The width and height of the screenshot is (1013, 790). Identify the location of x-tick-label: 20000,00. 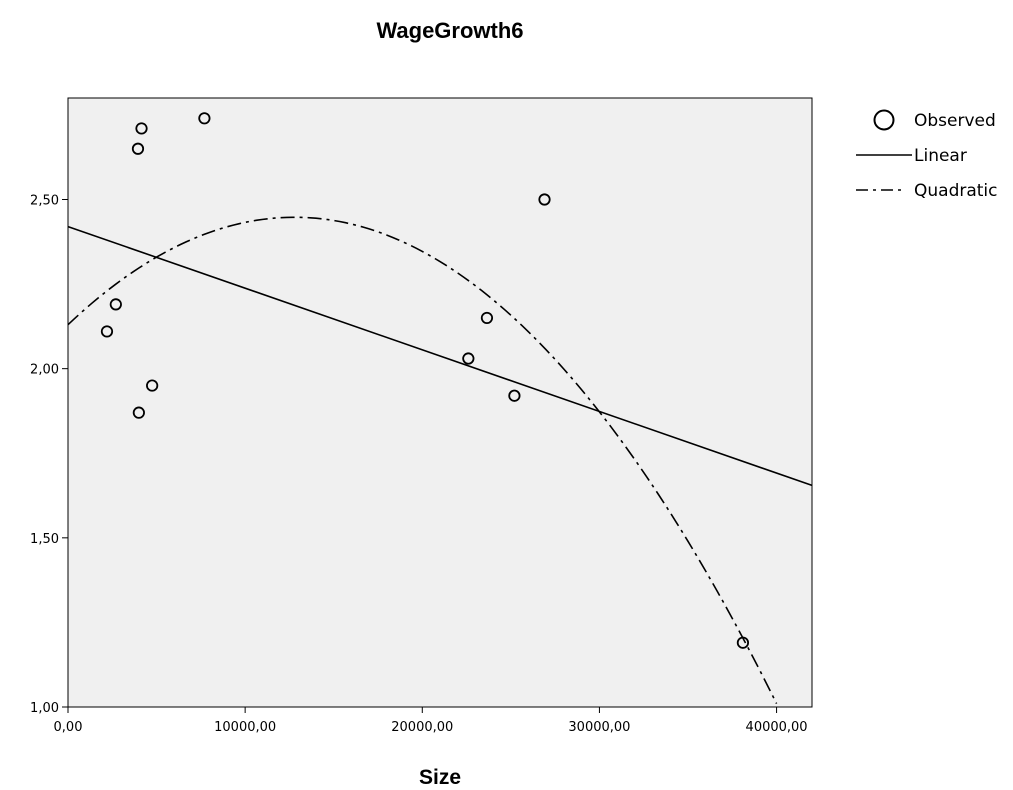
(422, 727).